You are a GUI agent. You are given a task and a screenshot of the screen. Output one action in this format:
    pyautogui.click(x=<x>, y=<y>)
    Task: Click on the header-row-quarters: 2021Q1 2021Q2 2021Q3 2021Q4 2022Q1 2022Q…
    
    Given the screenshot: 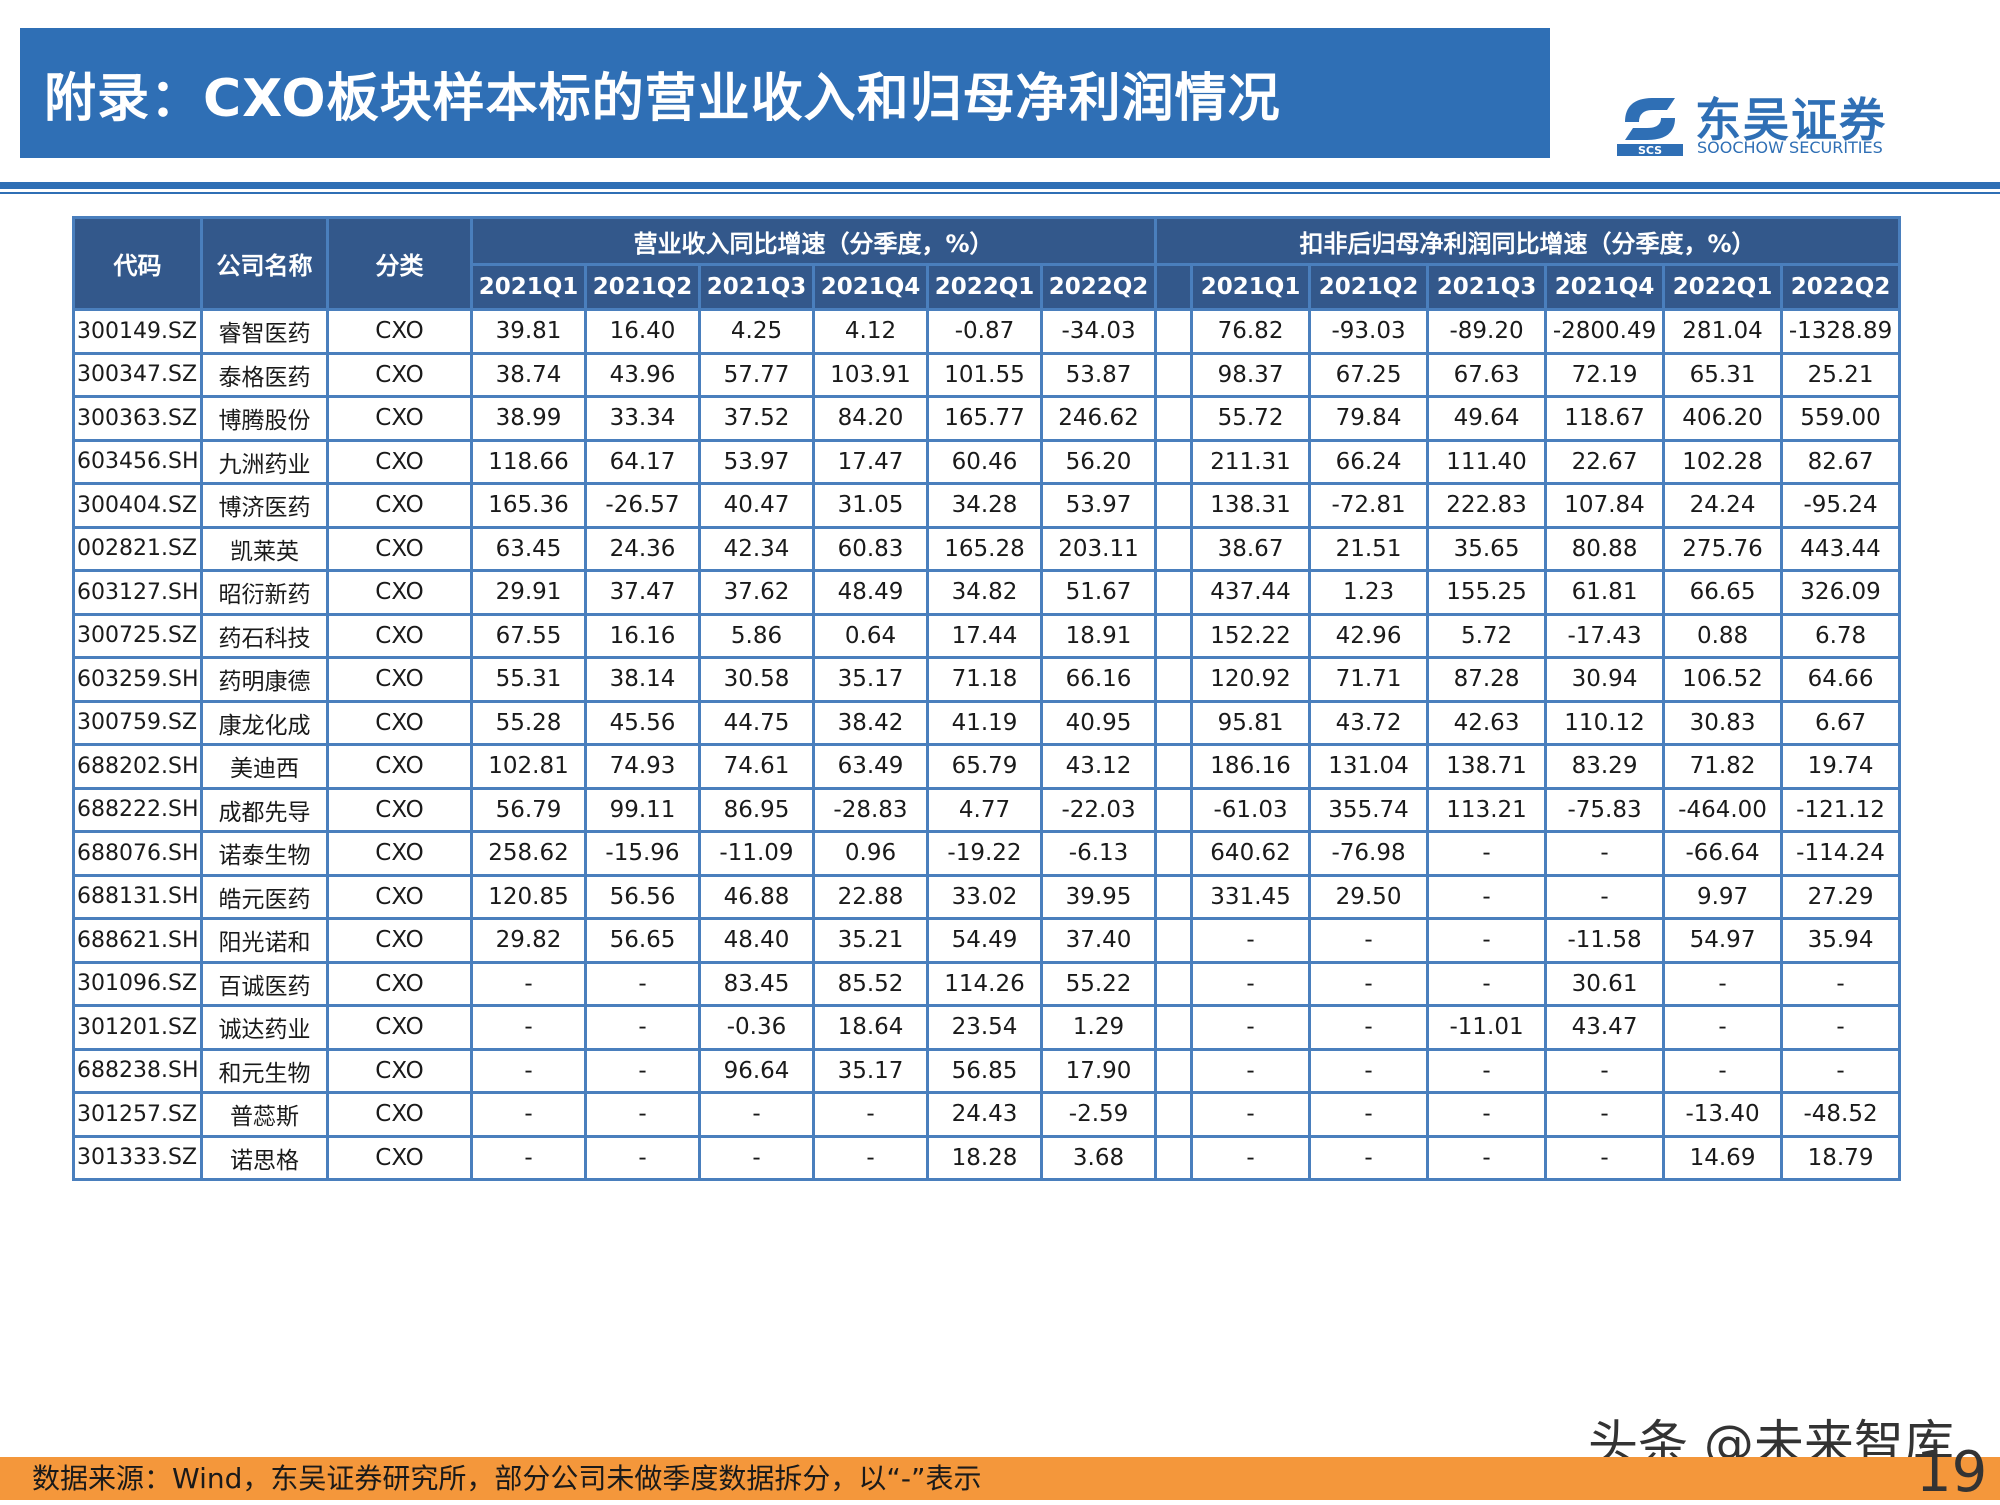 What is the action you would take?
    pyautogui.click(x=988, y=287)
    